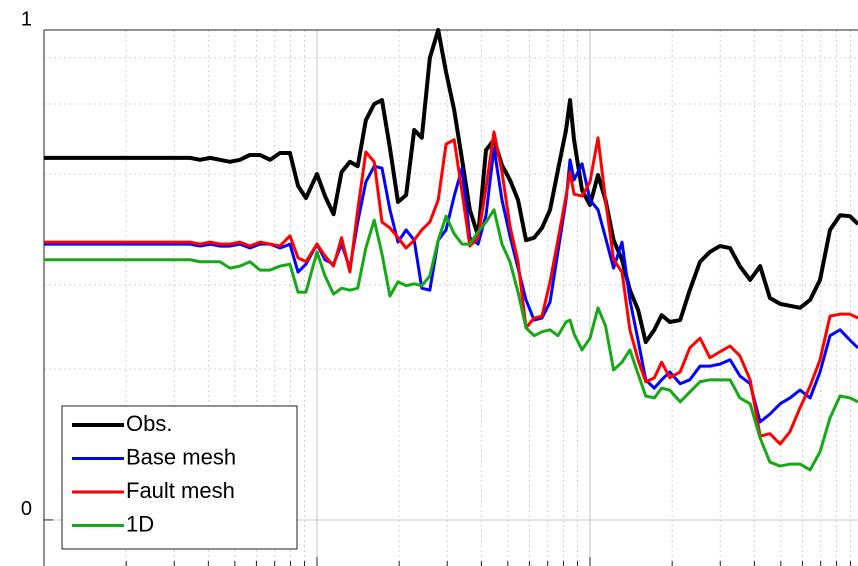 Image resolution: width=858 pixels, height=566 pixels. I want to click on legend-label: Fault mesh, so click(180, 490).